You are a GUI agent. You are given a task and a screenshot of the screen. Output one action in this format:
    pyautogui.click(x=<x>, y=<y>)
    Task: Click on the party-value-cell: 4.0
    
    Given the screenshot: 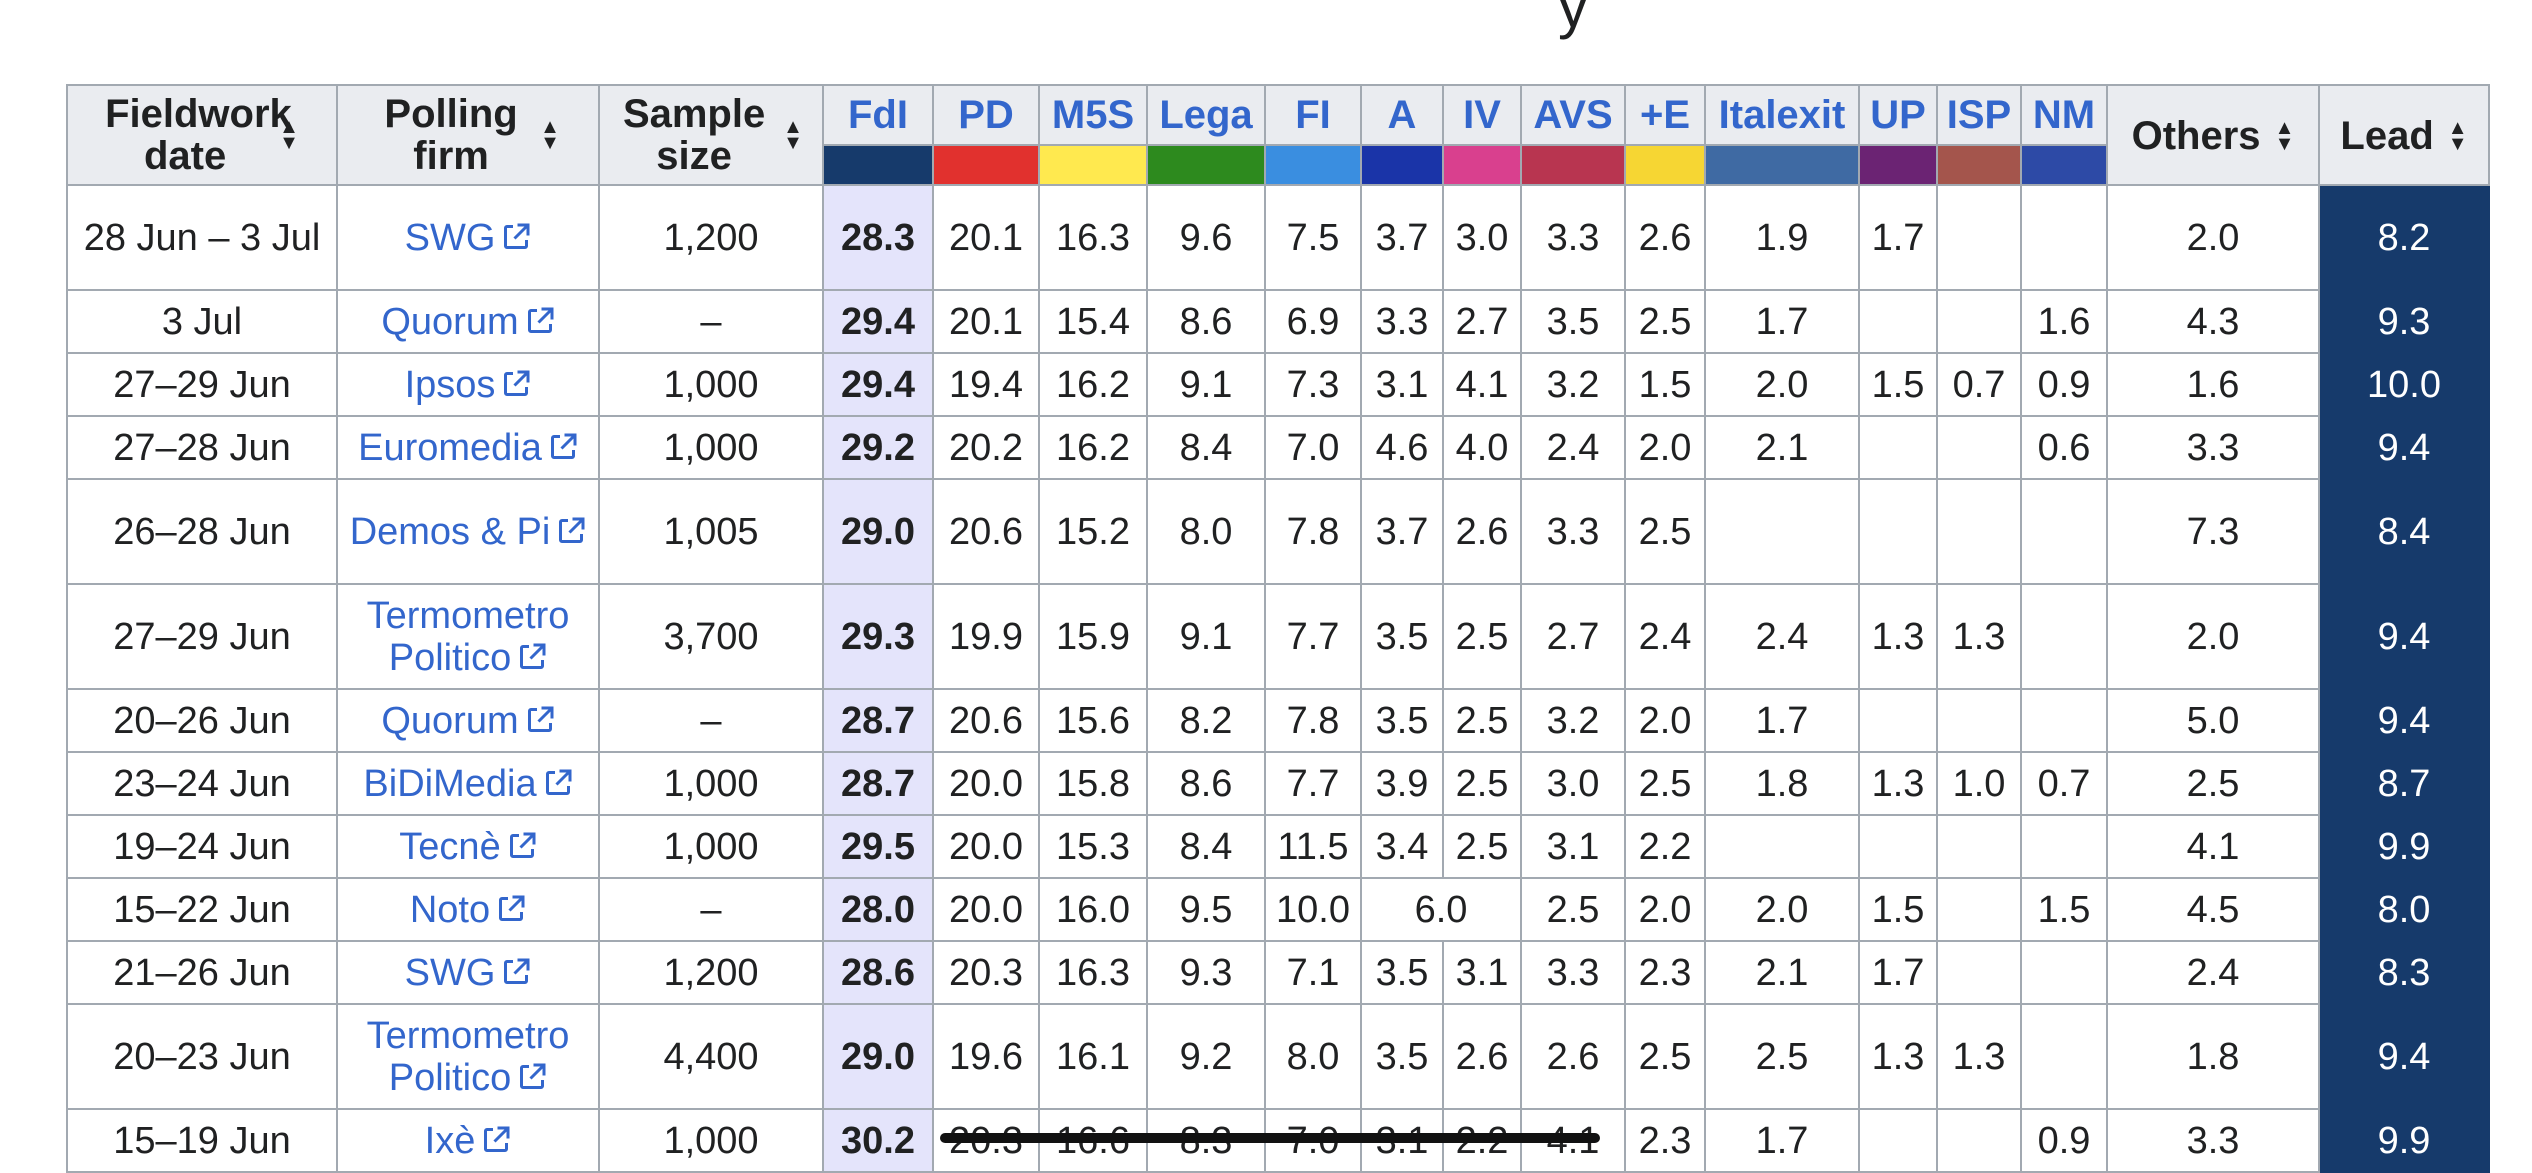 What is the action you would take?
    pyautogui.click(x=1482, y=447)
    